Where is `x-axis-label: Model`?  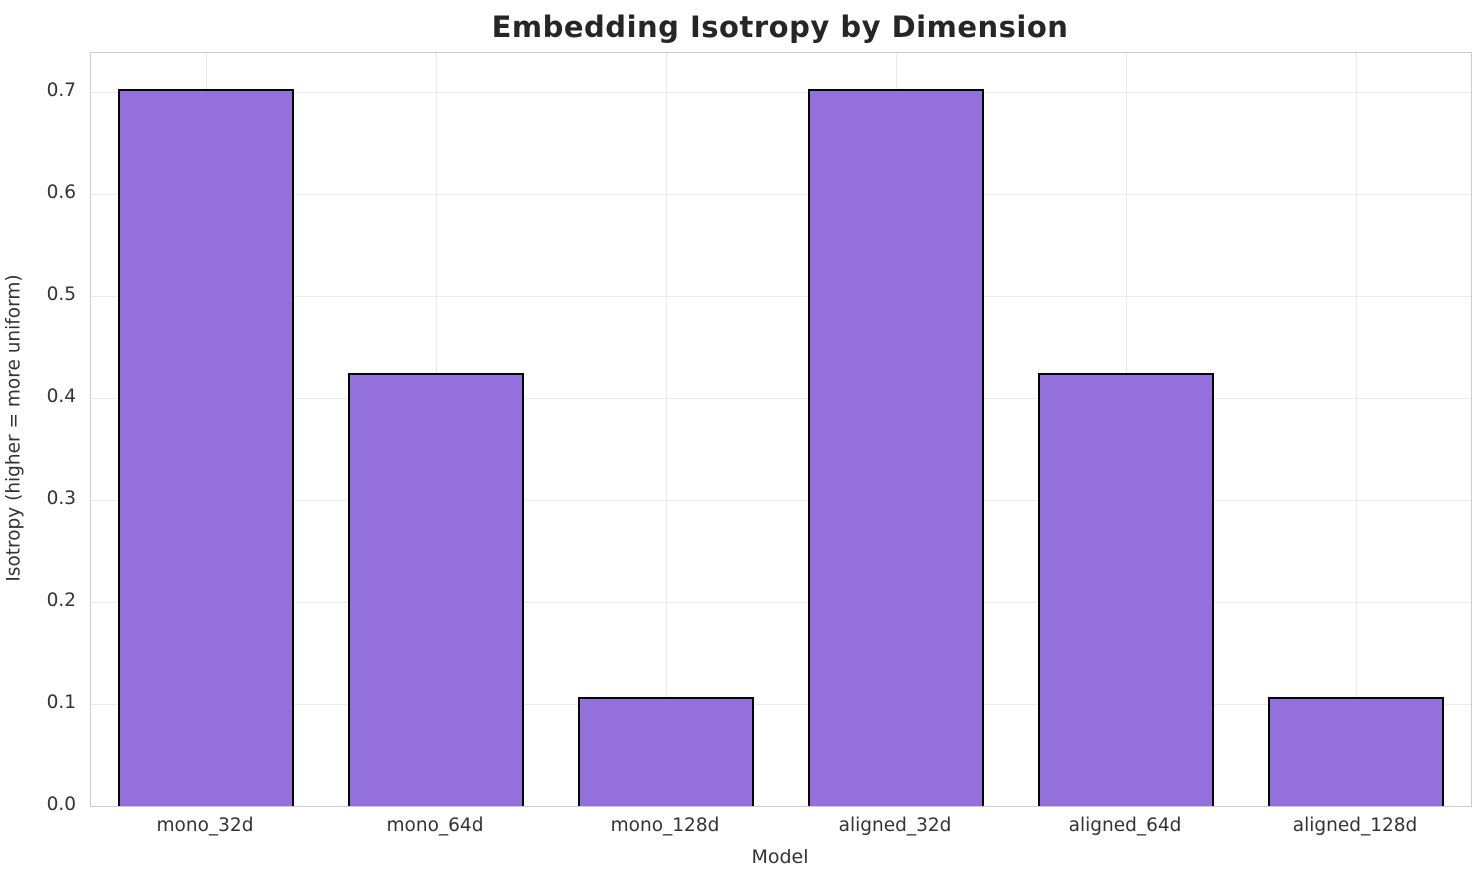 x-axis-label: Model is located at coordinates (780, 857).